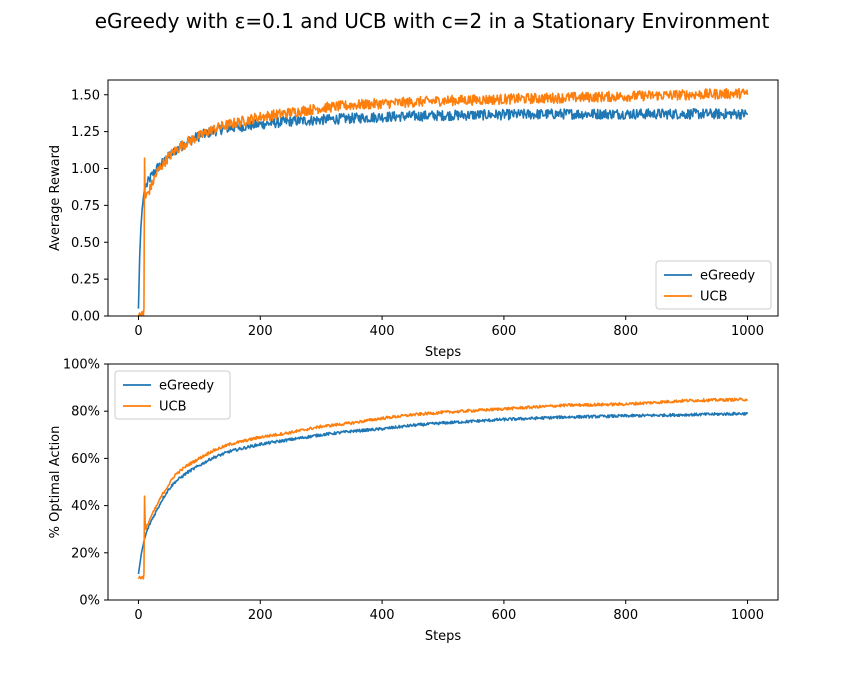 The image size is (864, 673). What do you see at coordinates (85, 206) in the screenshot?
I see `reward-y-tick-label: 0.75` at bounding box center [85, 206].